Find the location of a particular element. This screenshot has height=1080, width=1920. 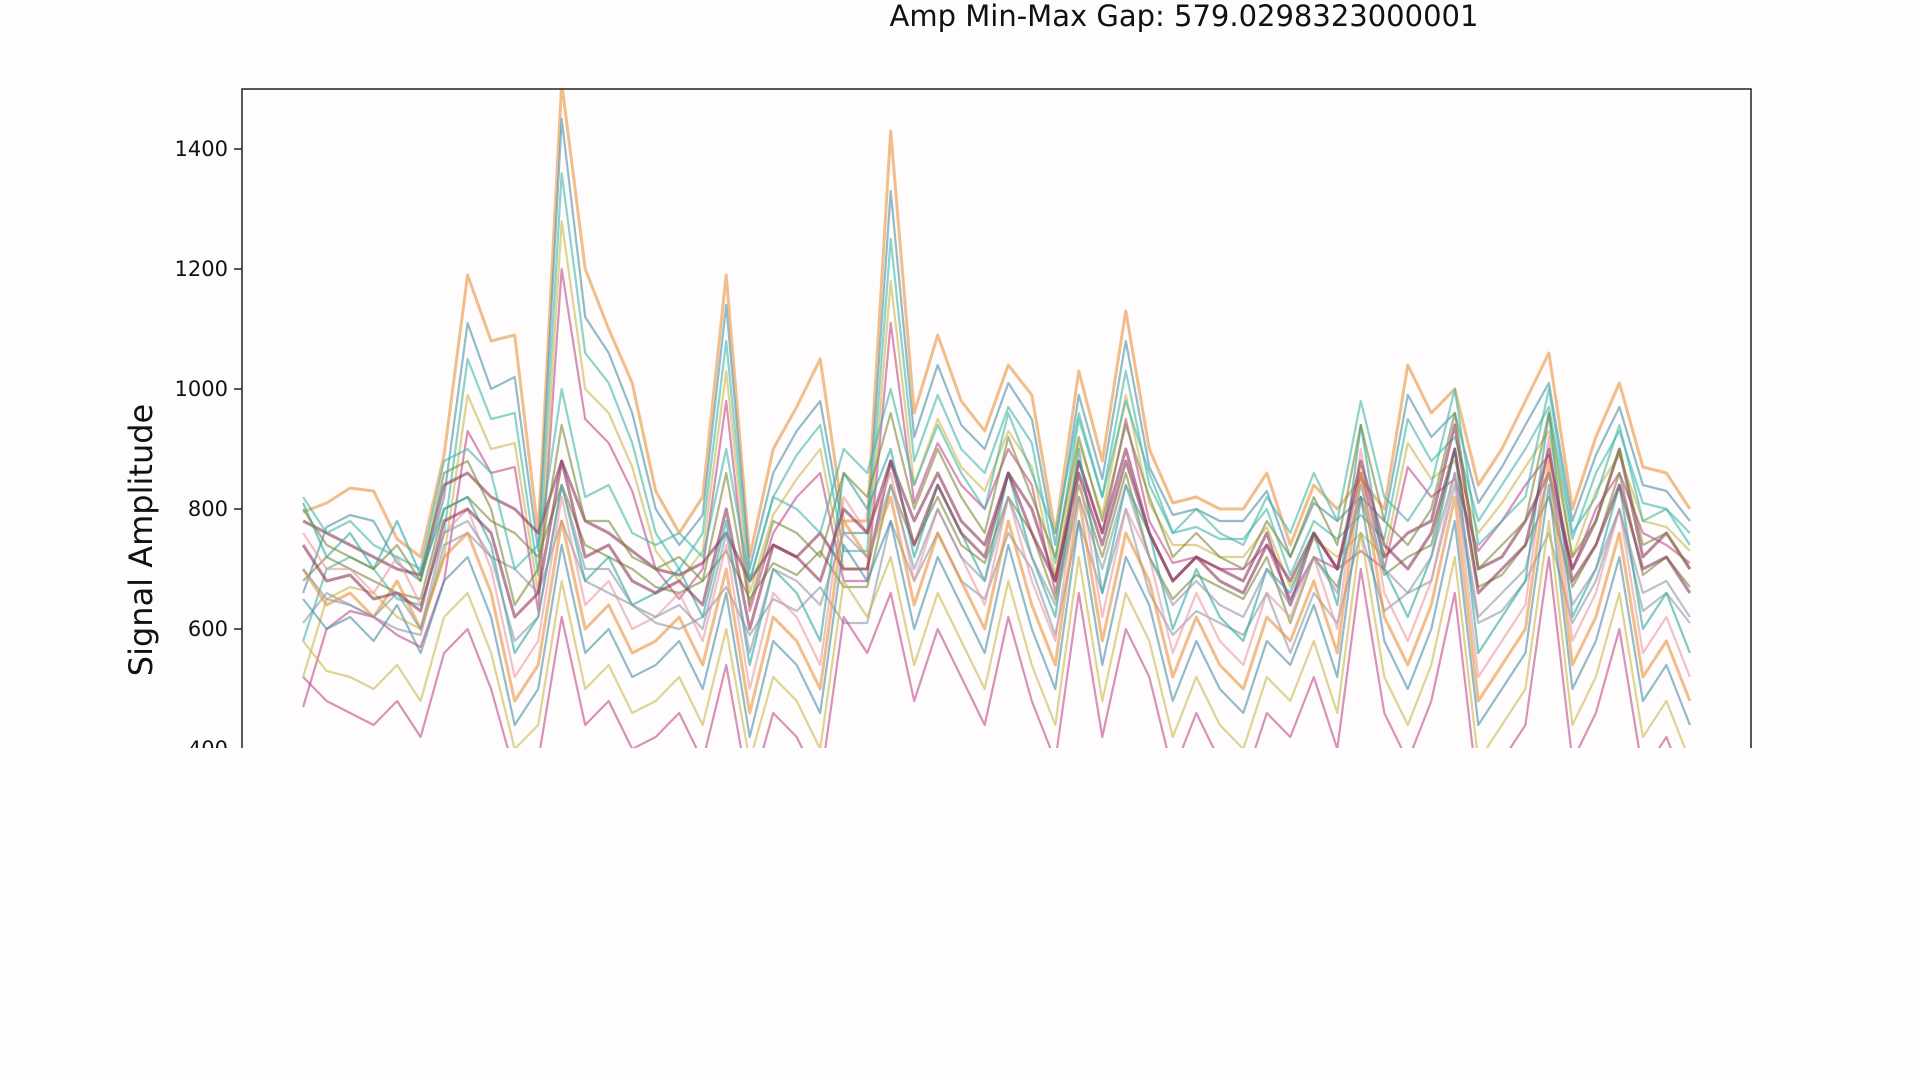

chart-title: Amp Min-Max Gap: 579.0298323000001 is located at coordinates (1184, 16).